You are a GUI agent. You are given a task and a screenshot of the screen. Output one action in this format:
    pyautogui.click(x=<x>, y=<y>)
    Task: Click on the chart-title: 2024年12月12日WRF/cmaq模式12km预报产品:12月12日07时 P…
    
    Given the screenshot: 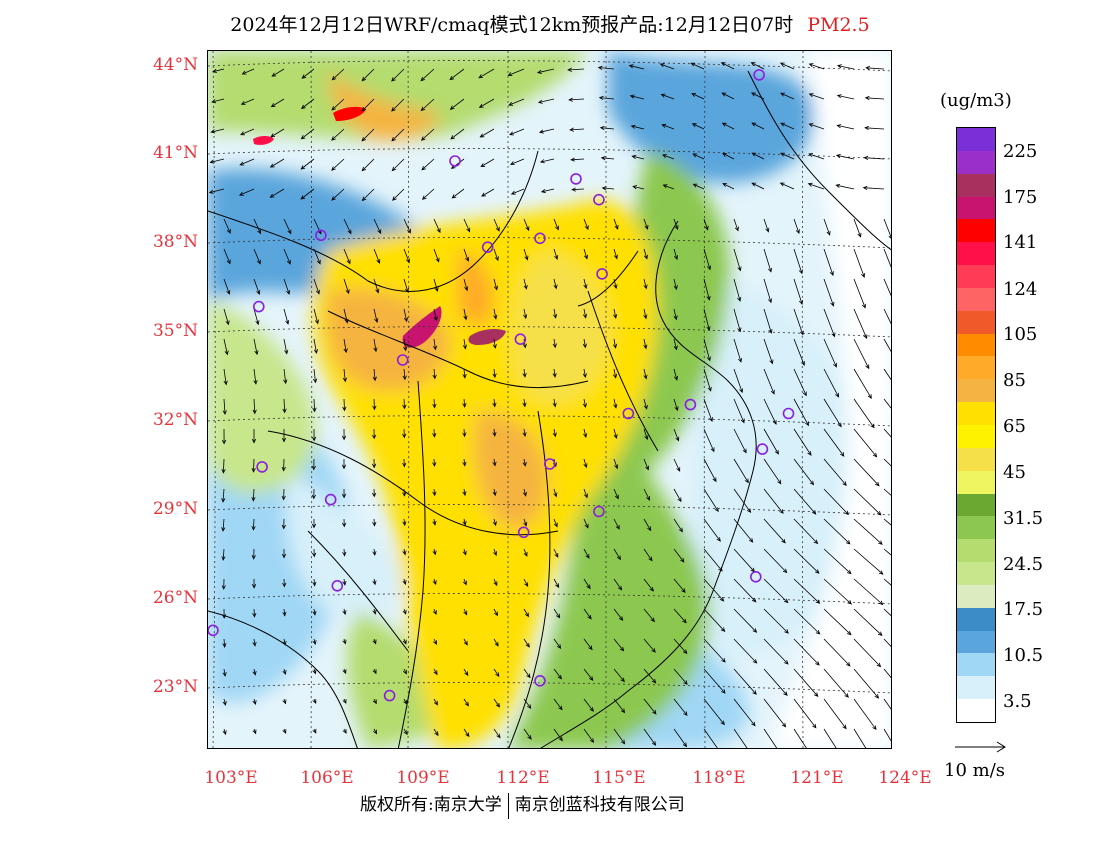 What is the action you would take?
    pyautogui.click(x=550, y=23)
    